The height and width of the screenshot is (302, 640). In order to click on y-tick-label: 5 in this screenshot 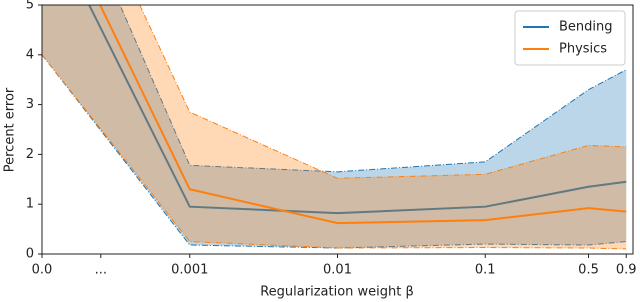, I will do `click(30, 6)`.